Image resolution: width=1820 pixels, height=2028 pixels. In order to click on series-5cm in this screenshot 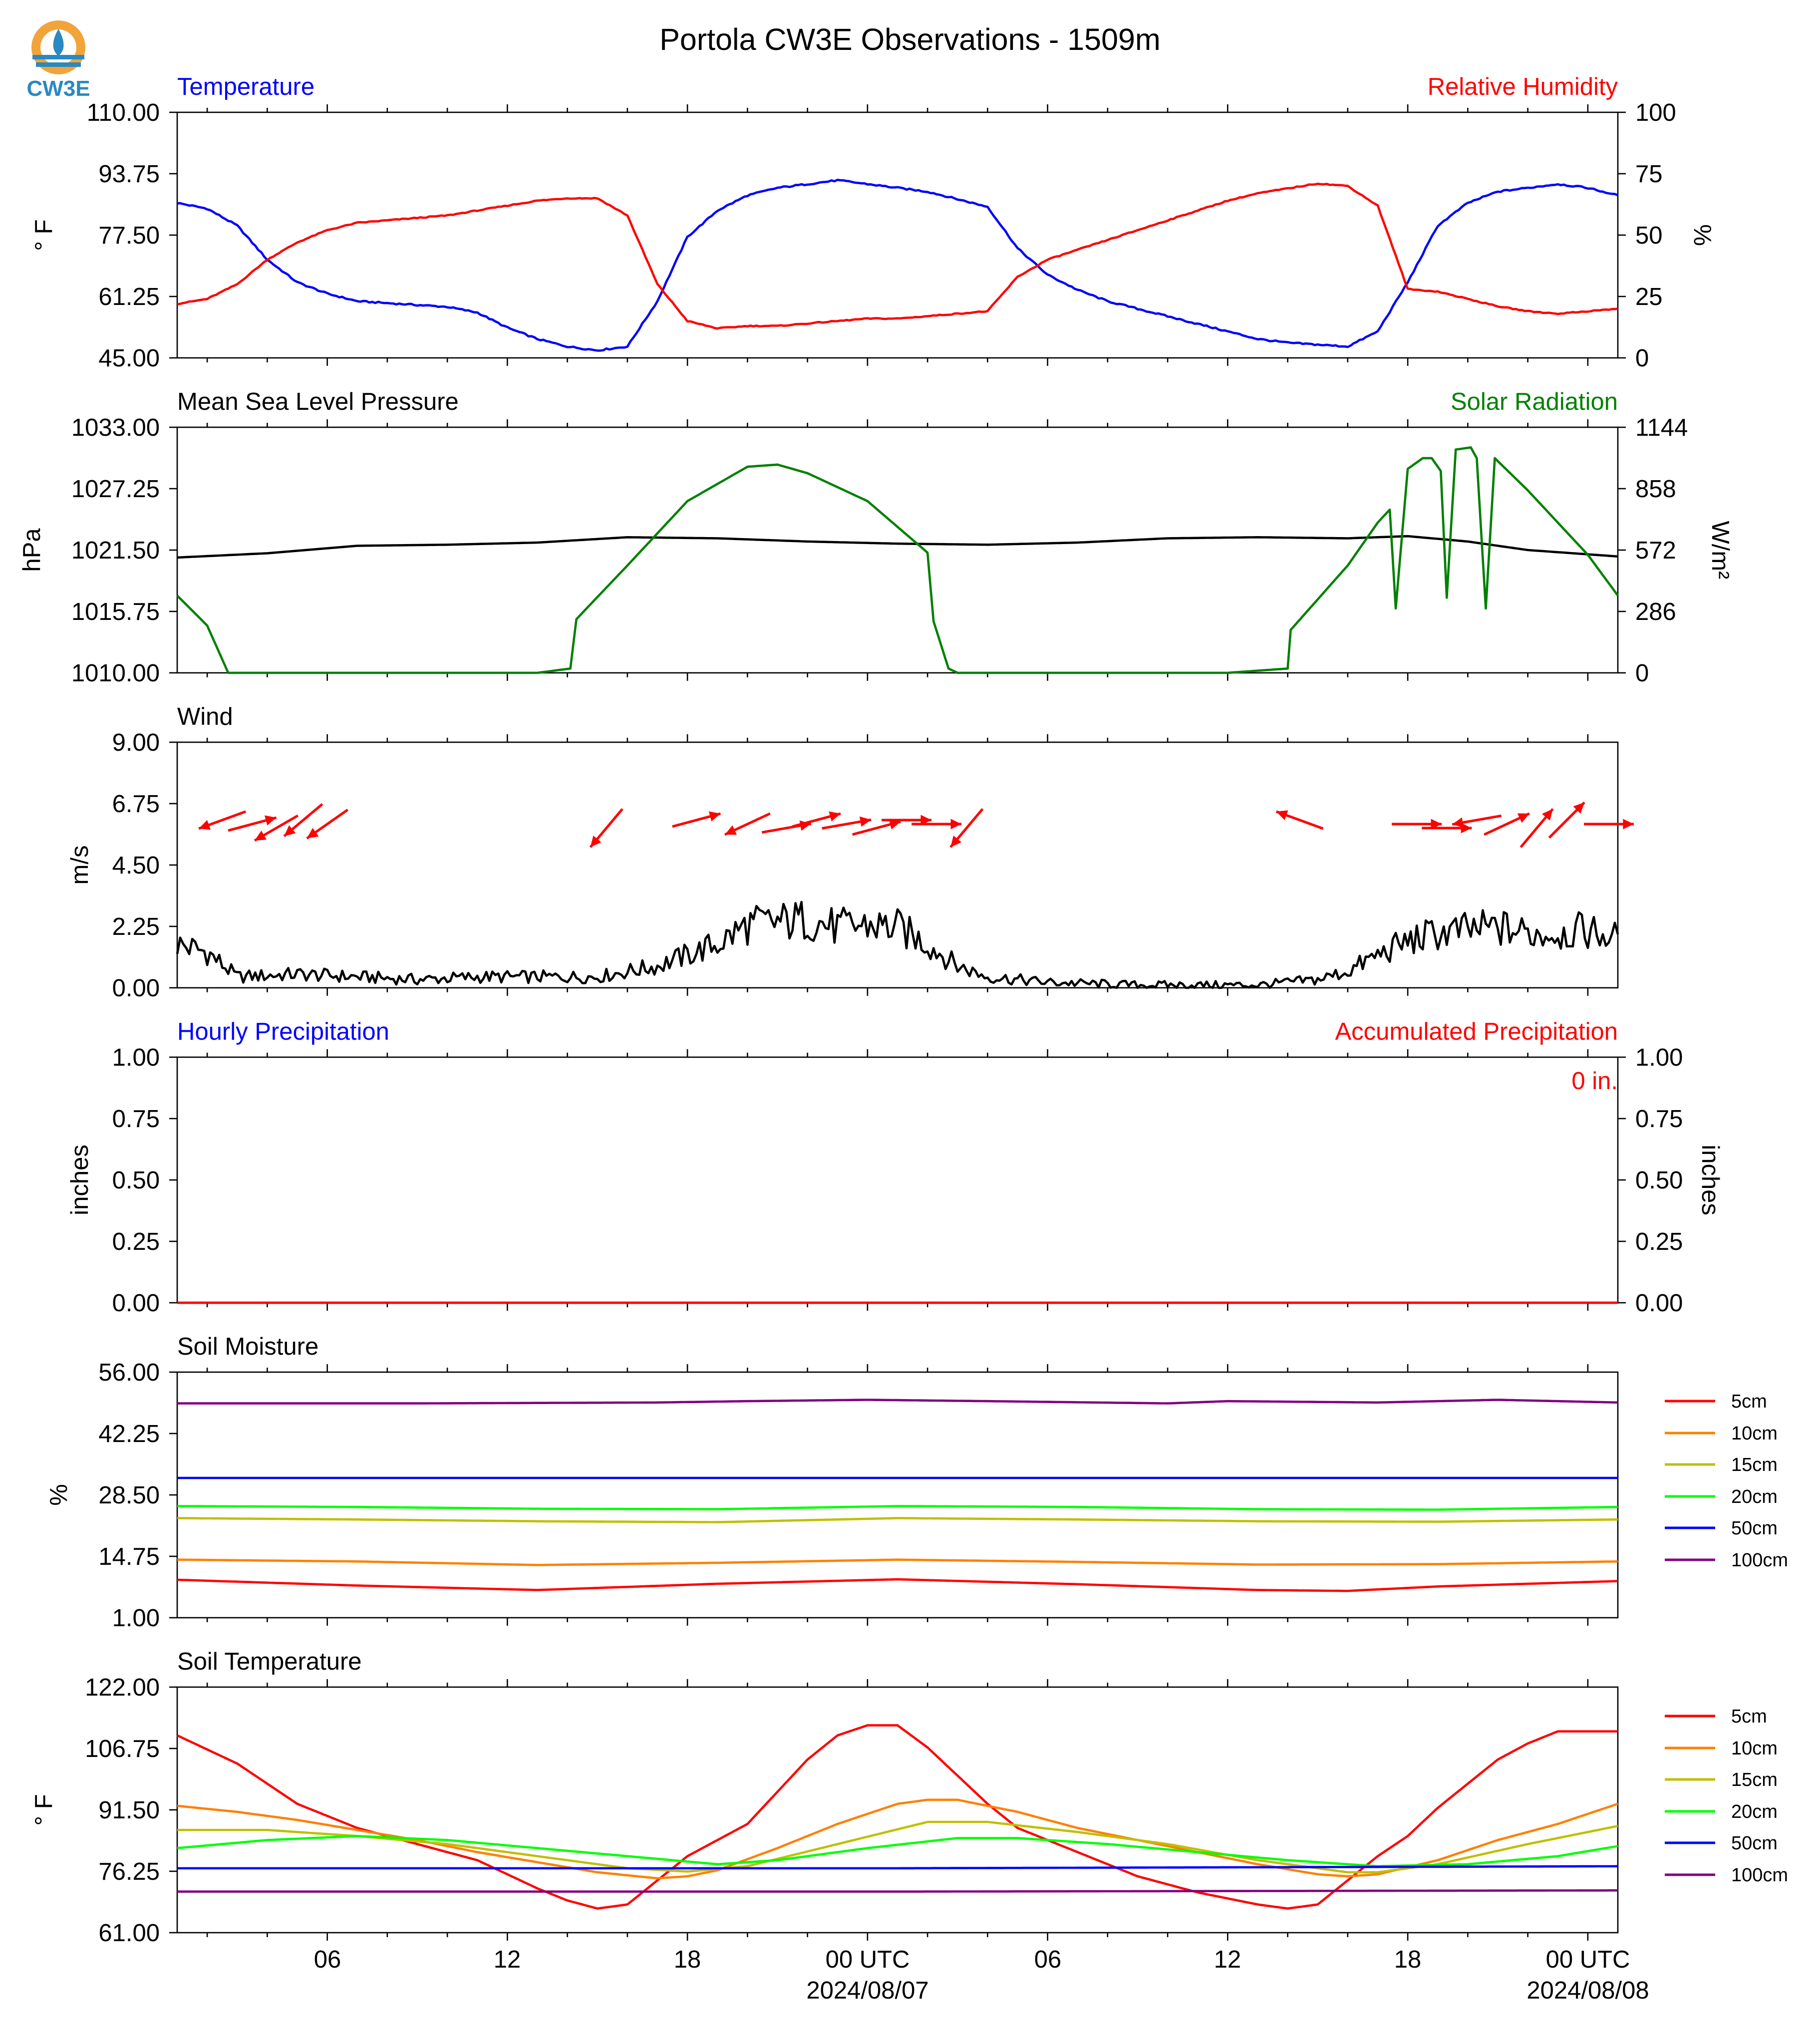, I will do `click(897, 1585)`.